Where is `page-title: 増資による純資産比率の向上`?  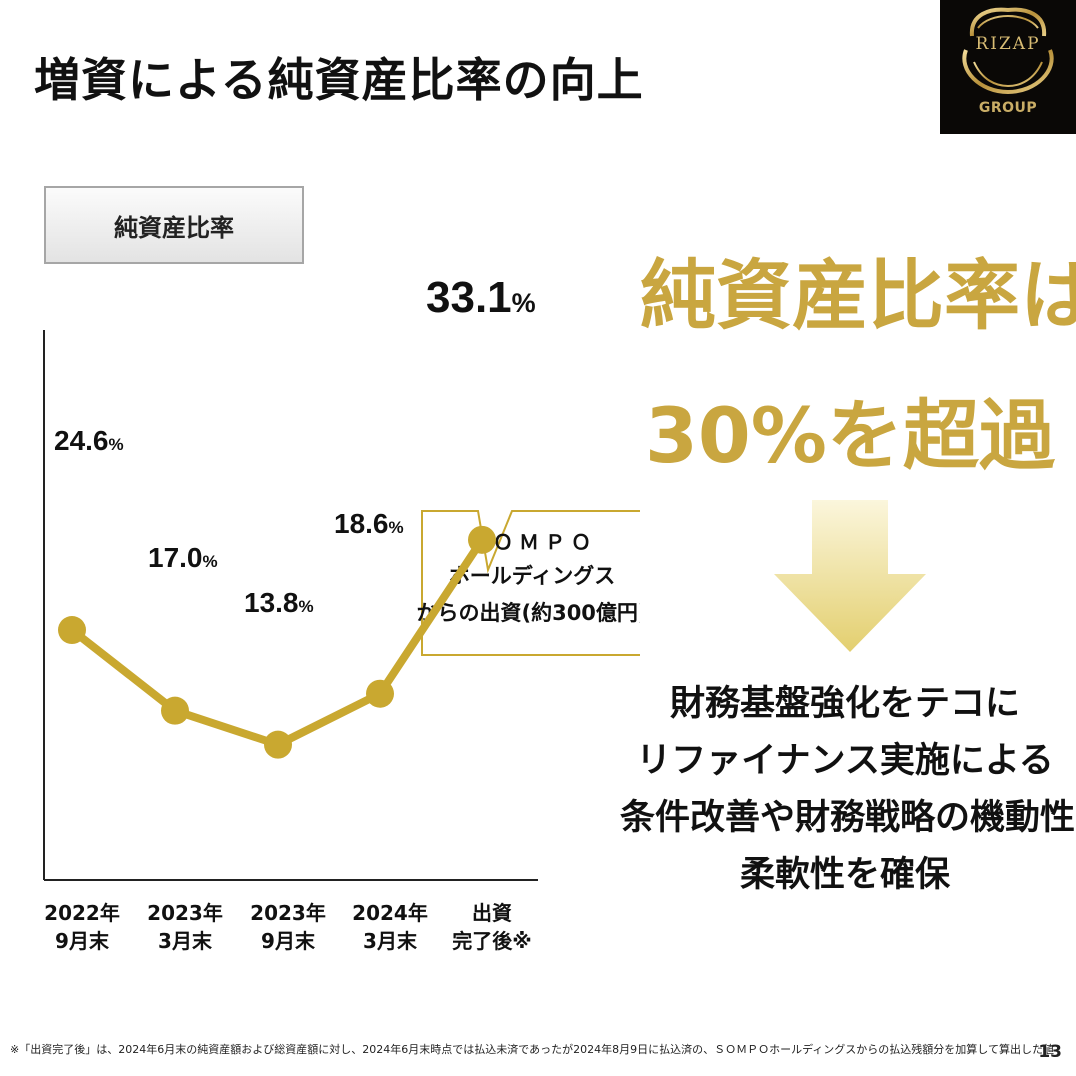 page-title: 増資による純資産比率の向上 is located at coordinates (339, 80).